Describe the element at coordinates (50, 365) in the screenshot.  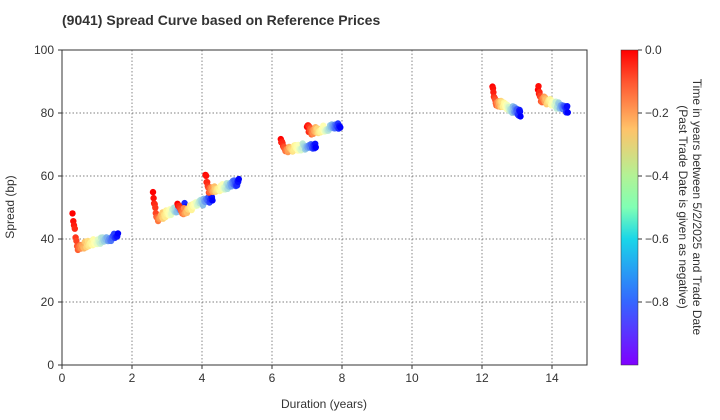
I see `y-tick-label: 0` at that location.